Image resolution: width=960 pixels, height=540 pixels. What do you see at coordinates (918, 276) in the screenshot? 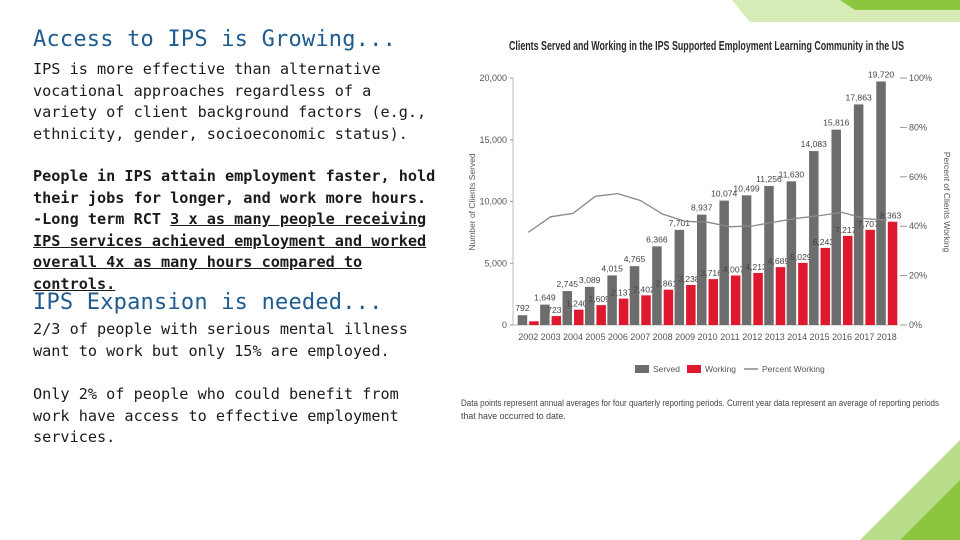
I see `y2-tick-label: 20%` at bounding box center [918, 276].